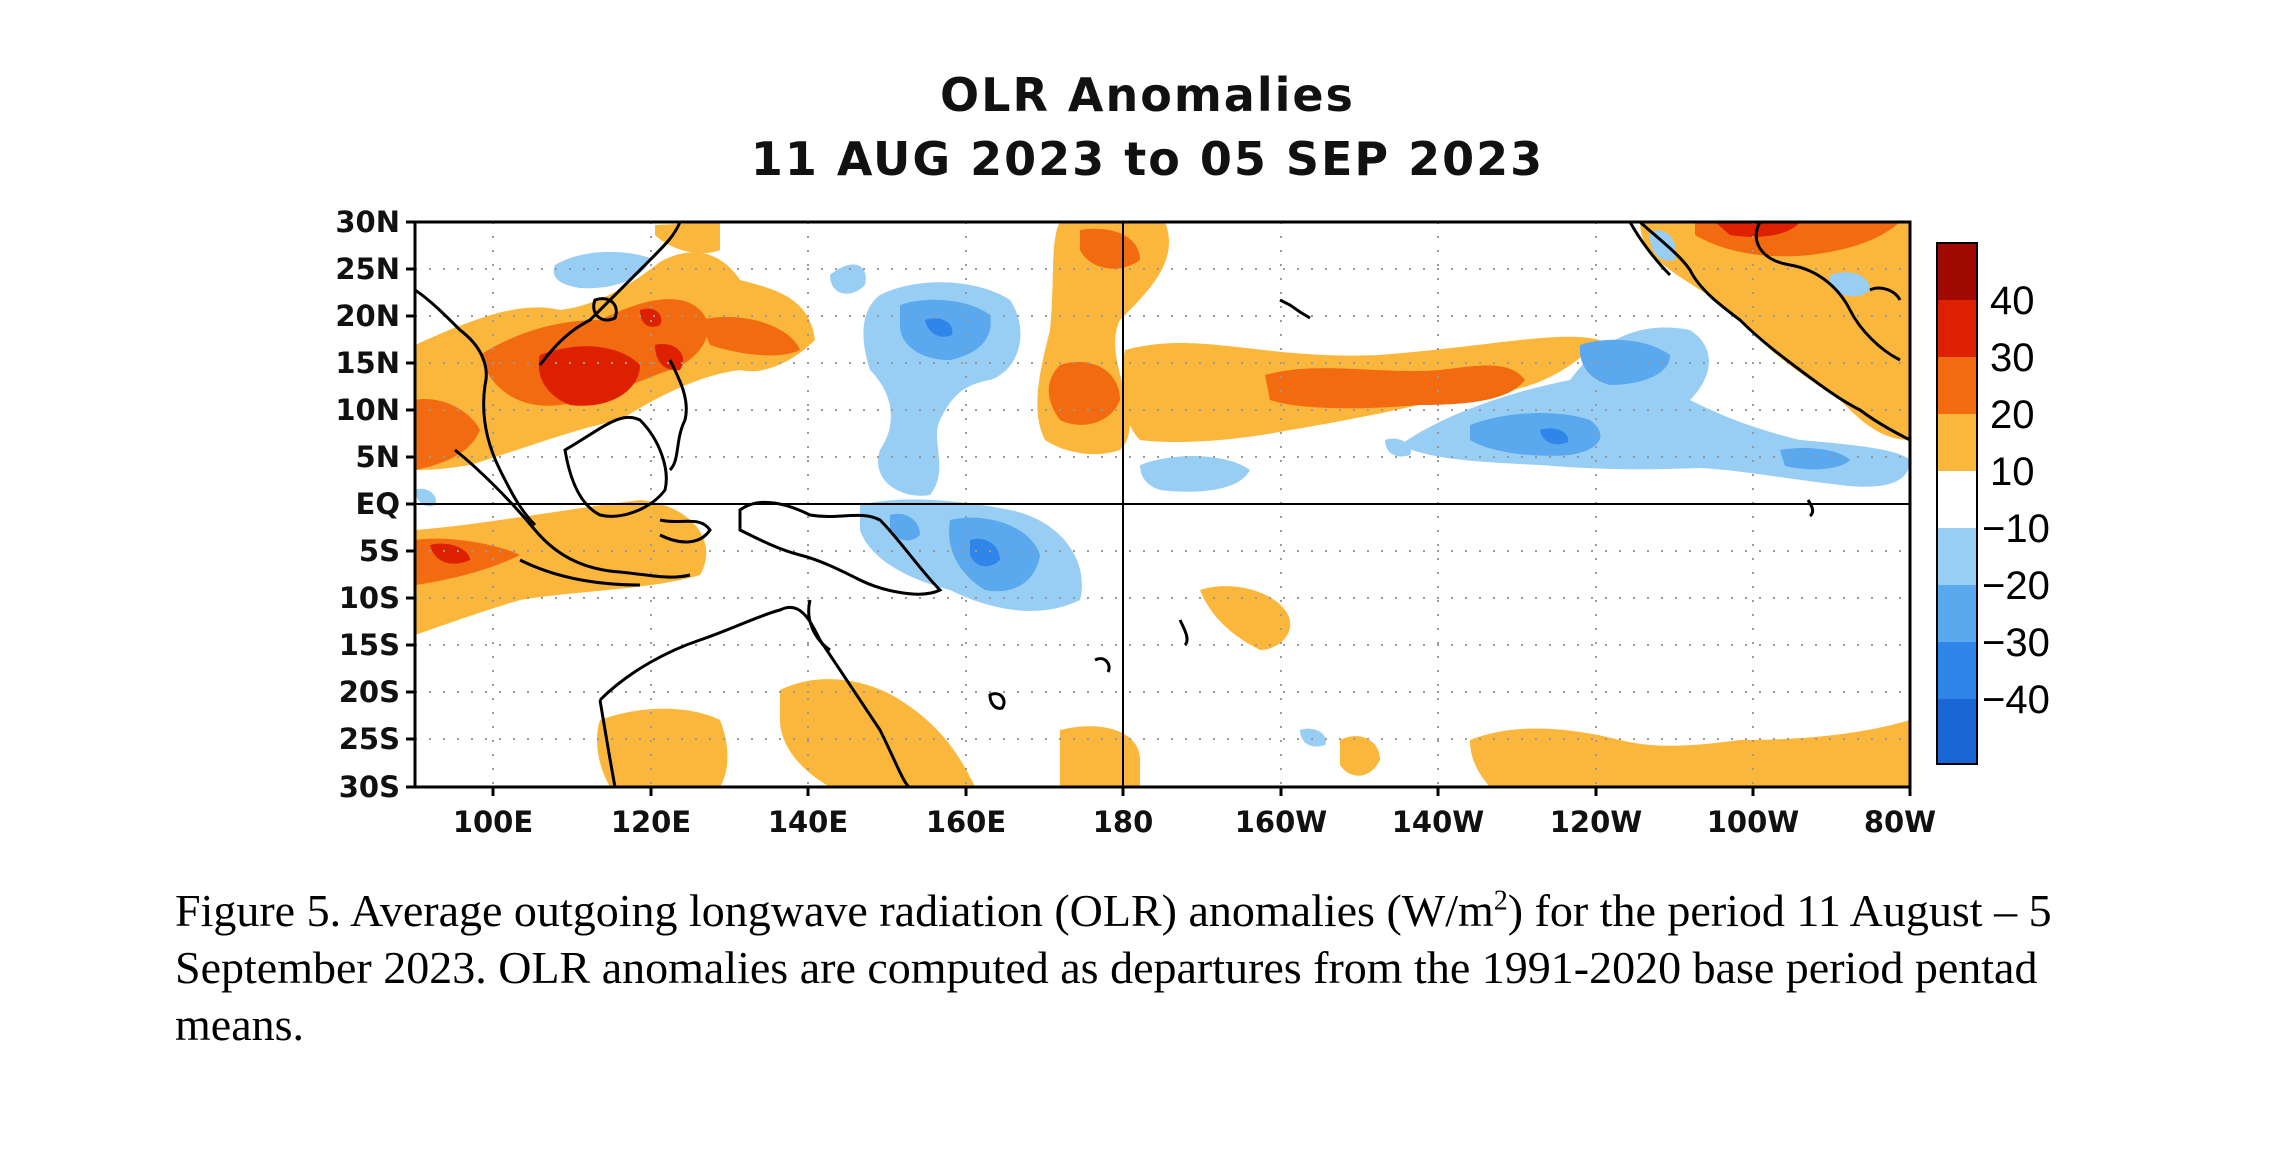  What do you see at coordinates (966, 822) in the screenshot?
I see `lon-label: 160E` at bounding box center [966, 822].